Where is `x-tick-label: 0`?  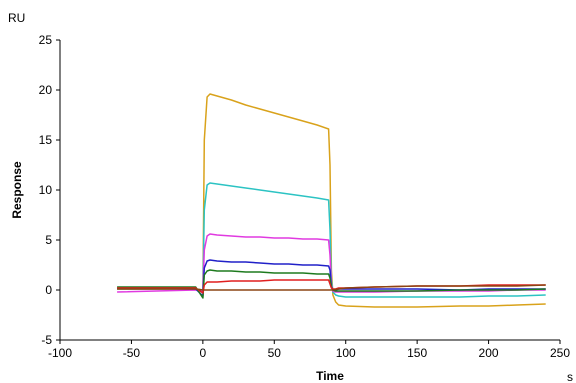 x-tick-label: 0 is located at coordinates (203, 353).